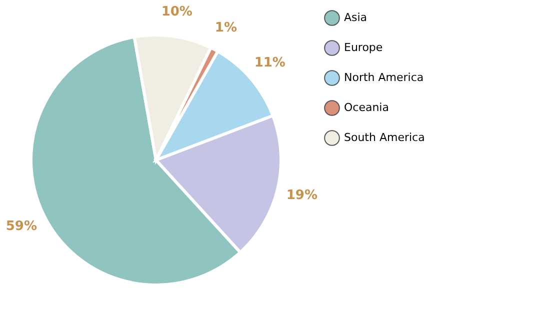 The width and height of the screenshot is (539, 335). What do you see at coordinates (384, 137) in the screenshot?
I see `legend-label: South America` at bounding box center [384, 137].